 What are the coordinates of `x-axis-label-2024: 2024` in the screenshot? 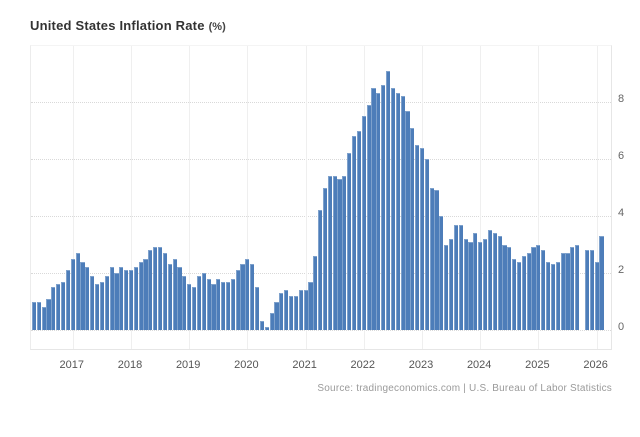 It's located at (479, 365).